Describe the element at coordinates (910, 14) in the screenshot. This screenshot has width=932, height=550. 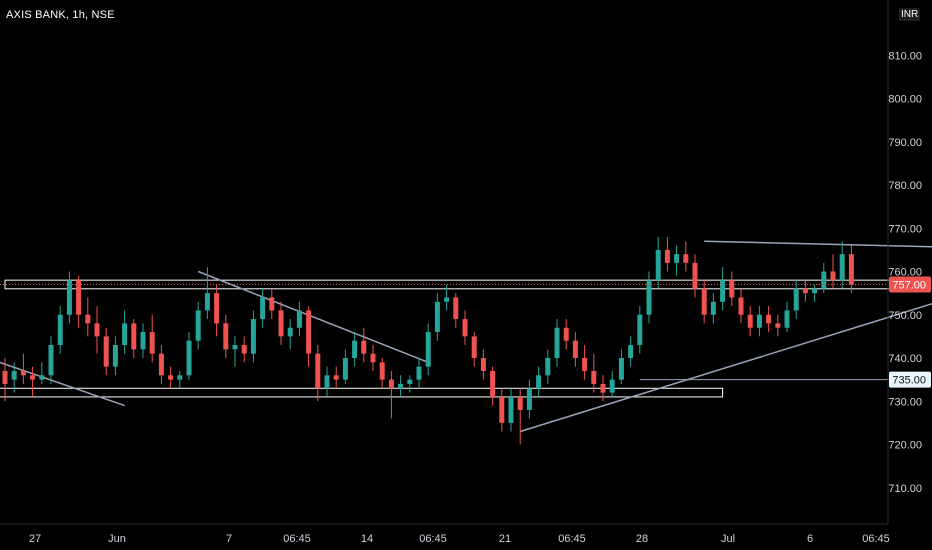
I see `currency-badge: INR` at that location.